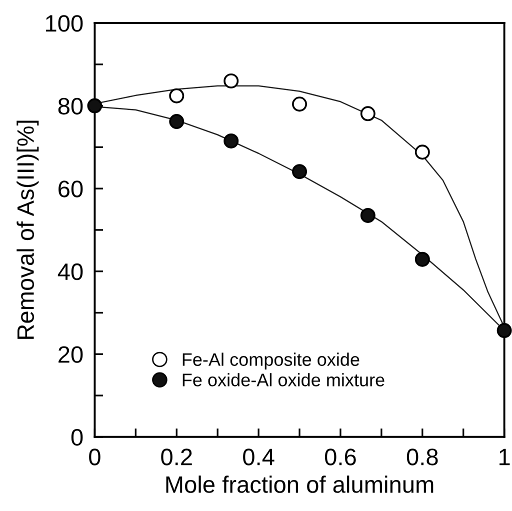  What do you see at coordinates (176, 457) in the screenshot?
I see `x-tick-label: 0.2` at bounding box center [176, 457].